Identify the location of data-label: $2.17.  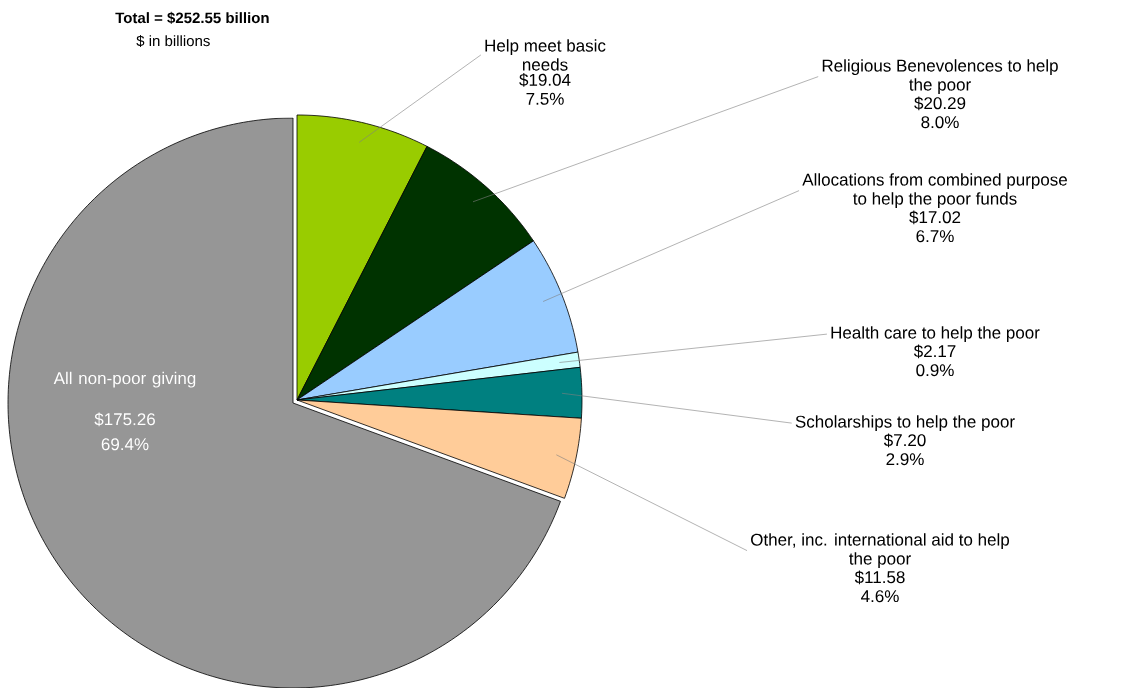
(934, 351).